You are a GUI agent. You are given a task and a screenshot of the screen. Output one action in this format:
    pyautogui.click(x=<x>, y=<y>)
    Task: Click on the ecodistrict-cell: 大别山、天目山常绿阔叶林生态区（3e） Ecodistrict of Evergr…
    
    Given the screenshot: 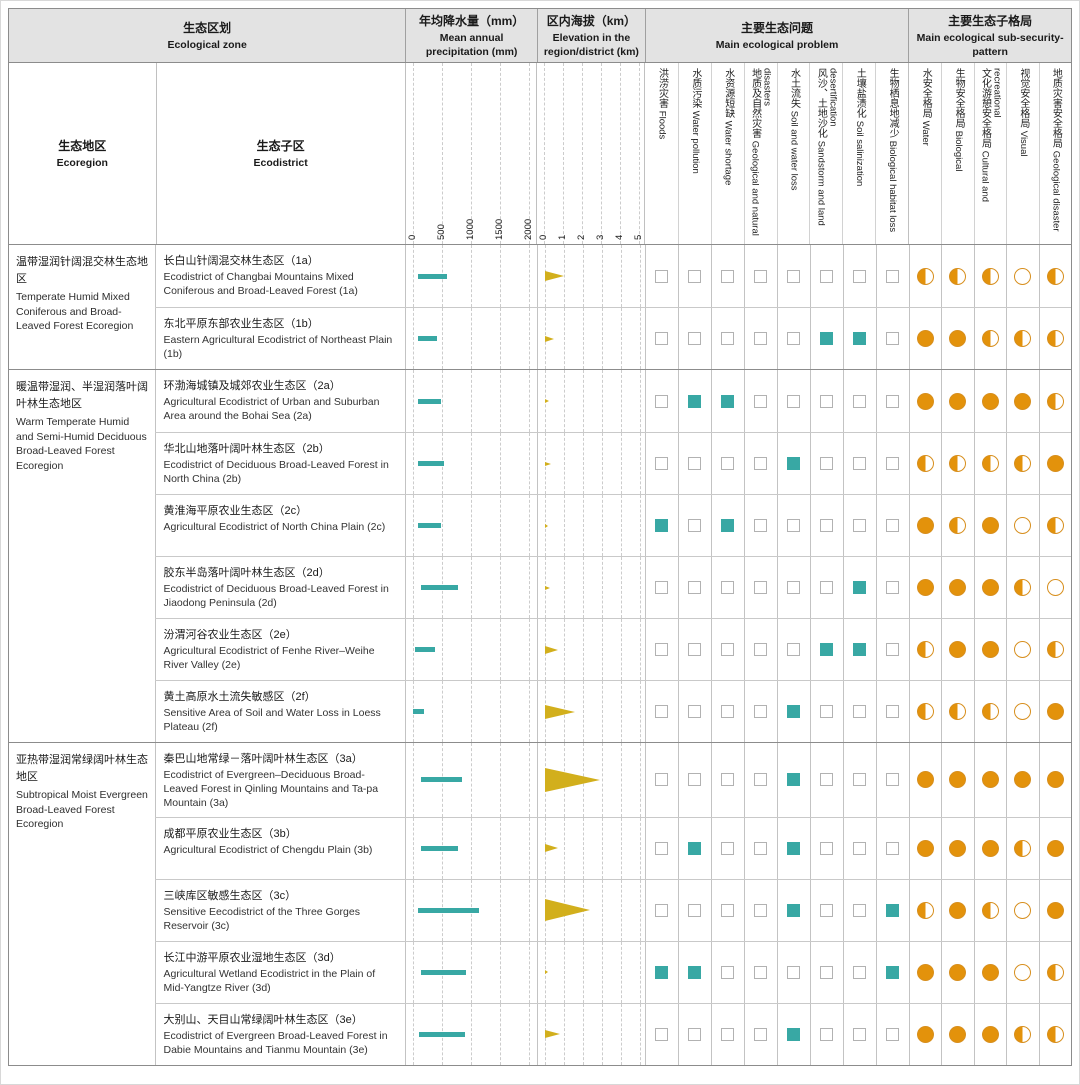 What is the action you would take?
    pyautogui.click(x=279, y=1034)
    